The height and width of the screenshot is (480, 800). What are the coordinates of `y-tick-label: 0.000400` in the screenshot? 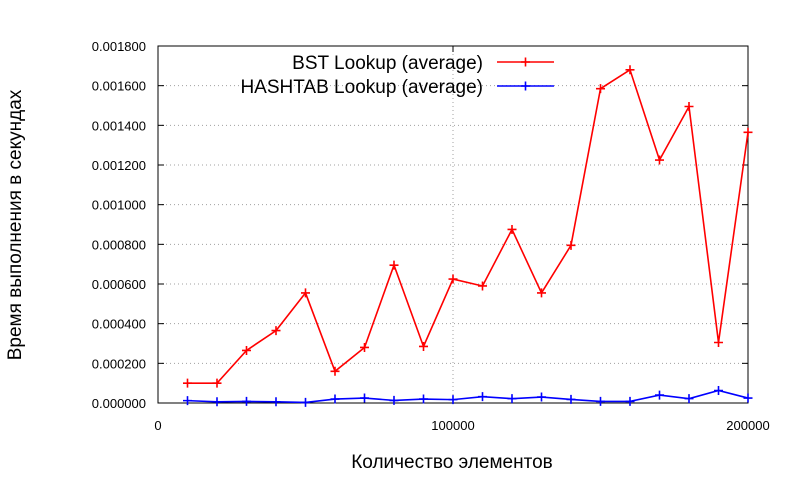 It's located at (119, 324).